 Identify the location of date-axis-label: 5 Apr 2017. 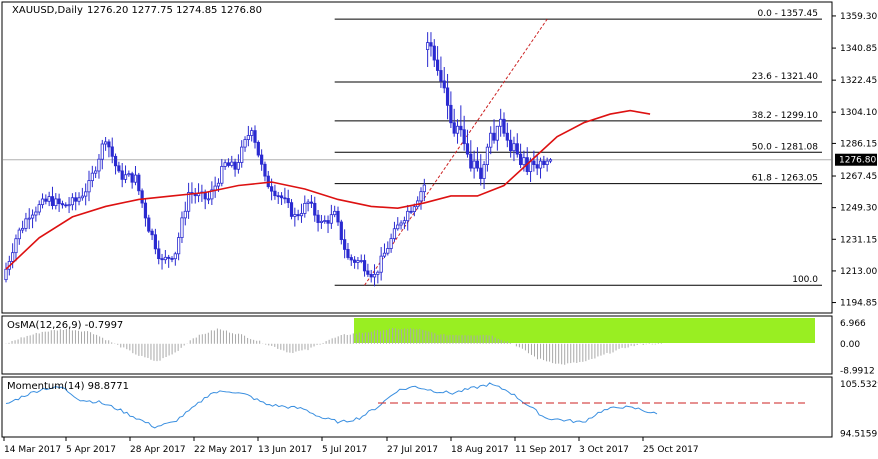
(91, 450).